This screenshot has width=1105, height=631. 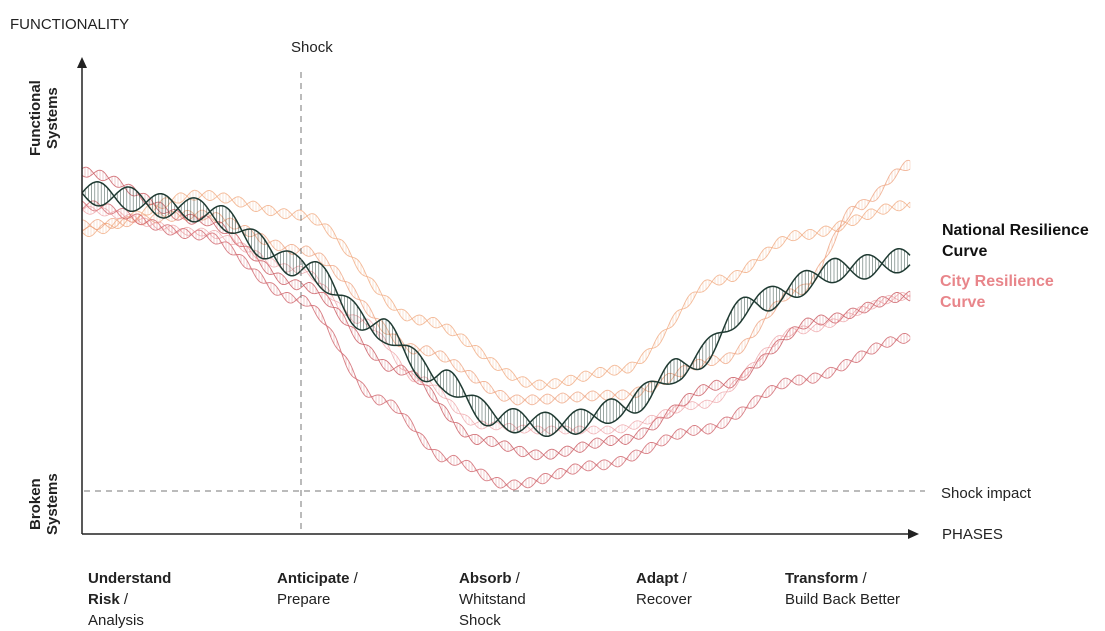 What do you see at coordinates (130, 599) in the screenshot?
I see `phase-understand: Understand Risk / Analysis` at bounding box center [130, 599].